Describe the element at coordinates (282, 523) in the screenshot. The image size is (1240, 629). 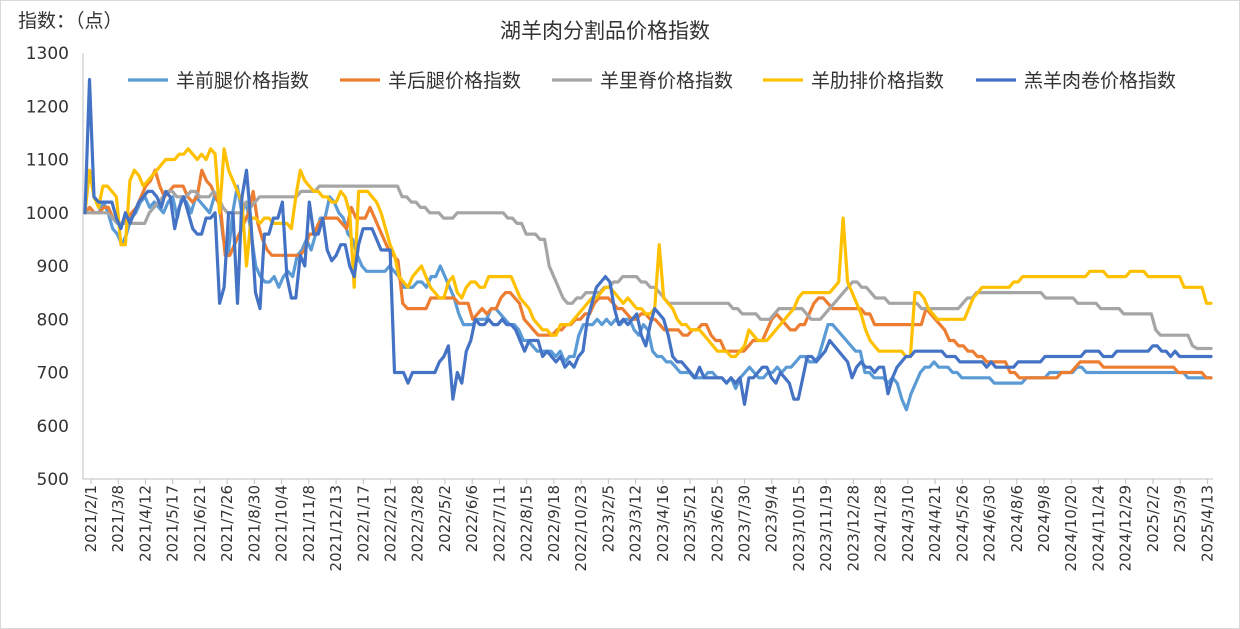
I see `x-tick-label: 2021/10/4` at that location.